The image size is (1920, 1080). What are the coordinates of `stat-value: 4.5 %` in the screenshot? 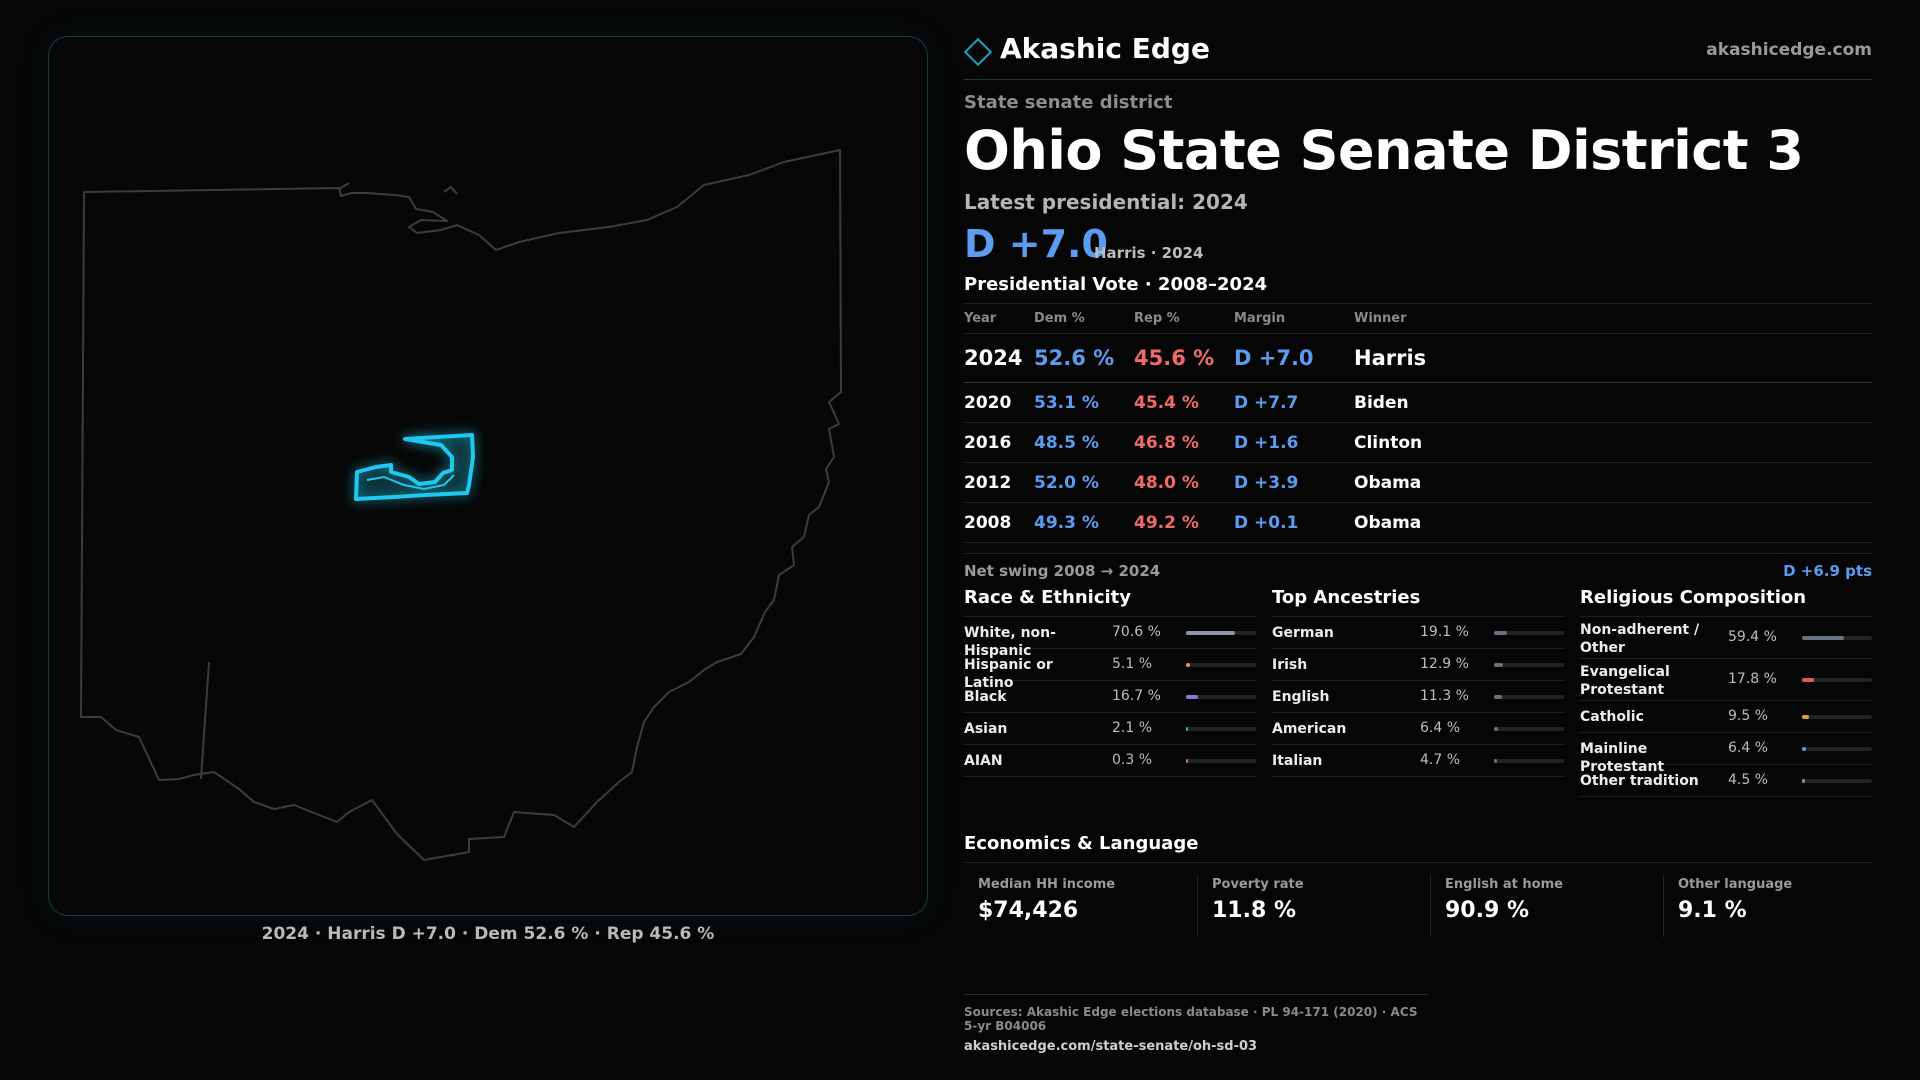 It's located at (1748, 780).